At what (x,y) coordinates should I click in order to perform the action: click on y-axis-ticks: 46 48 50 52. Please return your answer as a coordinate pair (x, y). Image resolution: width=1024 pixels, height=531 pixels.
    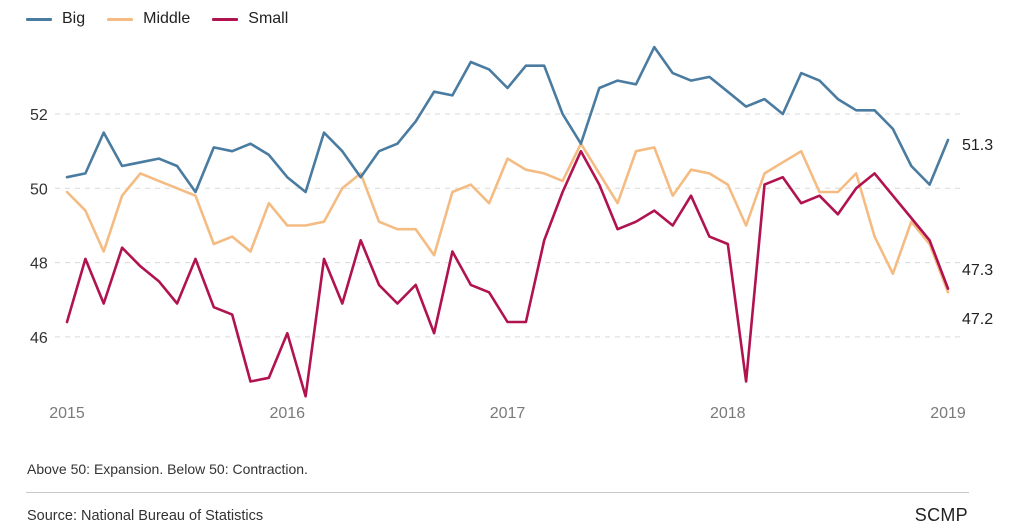
    Looking at the image, I should click on (39, 227).